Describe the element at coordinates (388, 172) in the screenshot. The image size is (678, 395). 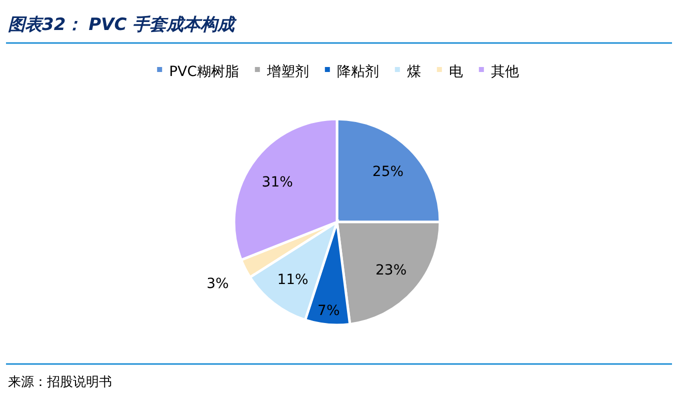
I see `data-label: 25%` at that location.